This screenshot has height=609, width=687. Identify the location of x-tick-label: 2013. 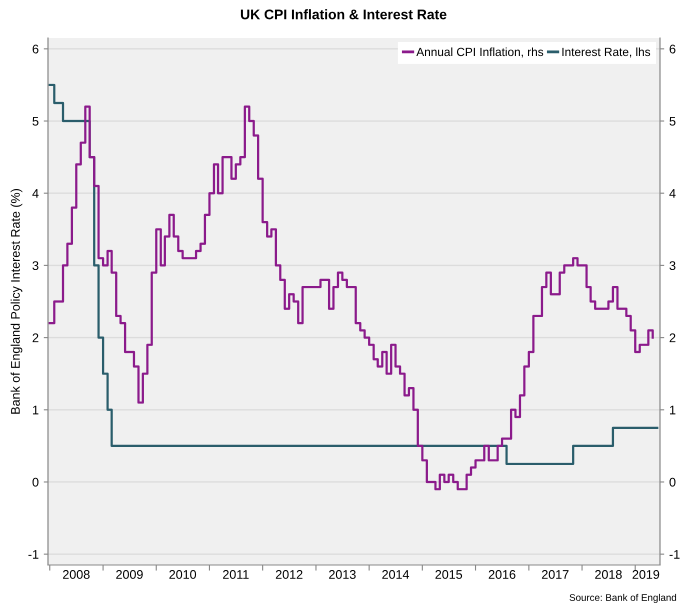
(342, 574).